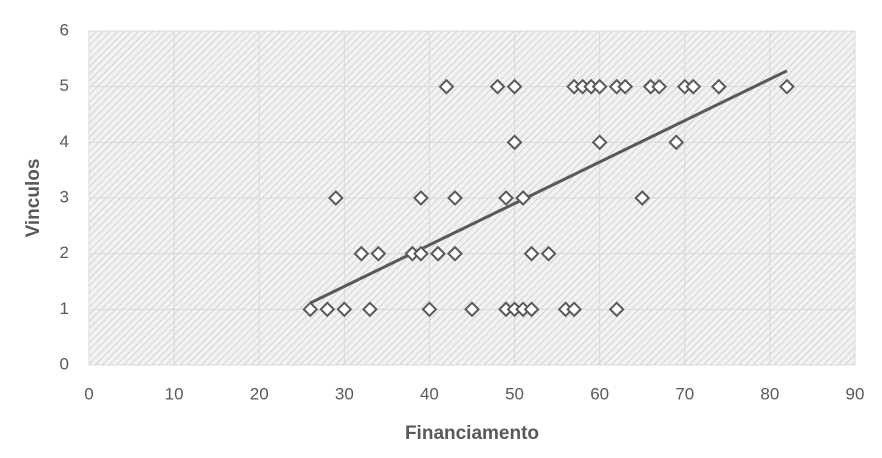 This screenshot has height=458, width=882. What do you see at coordinates (514, 393) in the screenshot?
I see `x-tick-label: 50` at bounding box center [514, 393].